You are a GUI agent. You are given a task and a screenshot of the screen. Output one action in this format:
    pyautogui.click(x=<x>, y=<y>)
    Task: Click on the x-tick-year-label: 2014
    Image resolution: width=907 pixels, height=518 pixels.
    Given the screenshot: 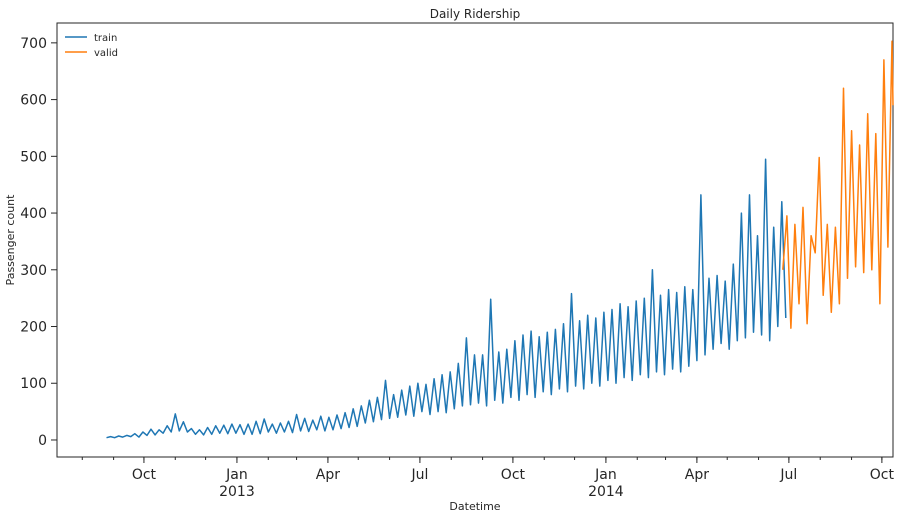 What is the action you would take?
    pyautogui.click(x=606, y=492)
    